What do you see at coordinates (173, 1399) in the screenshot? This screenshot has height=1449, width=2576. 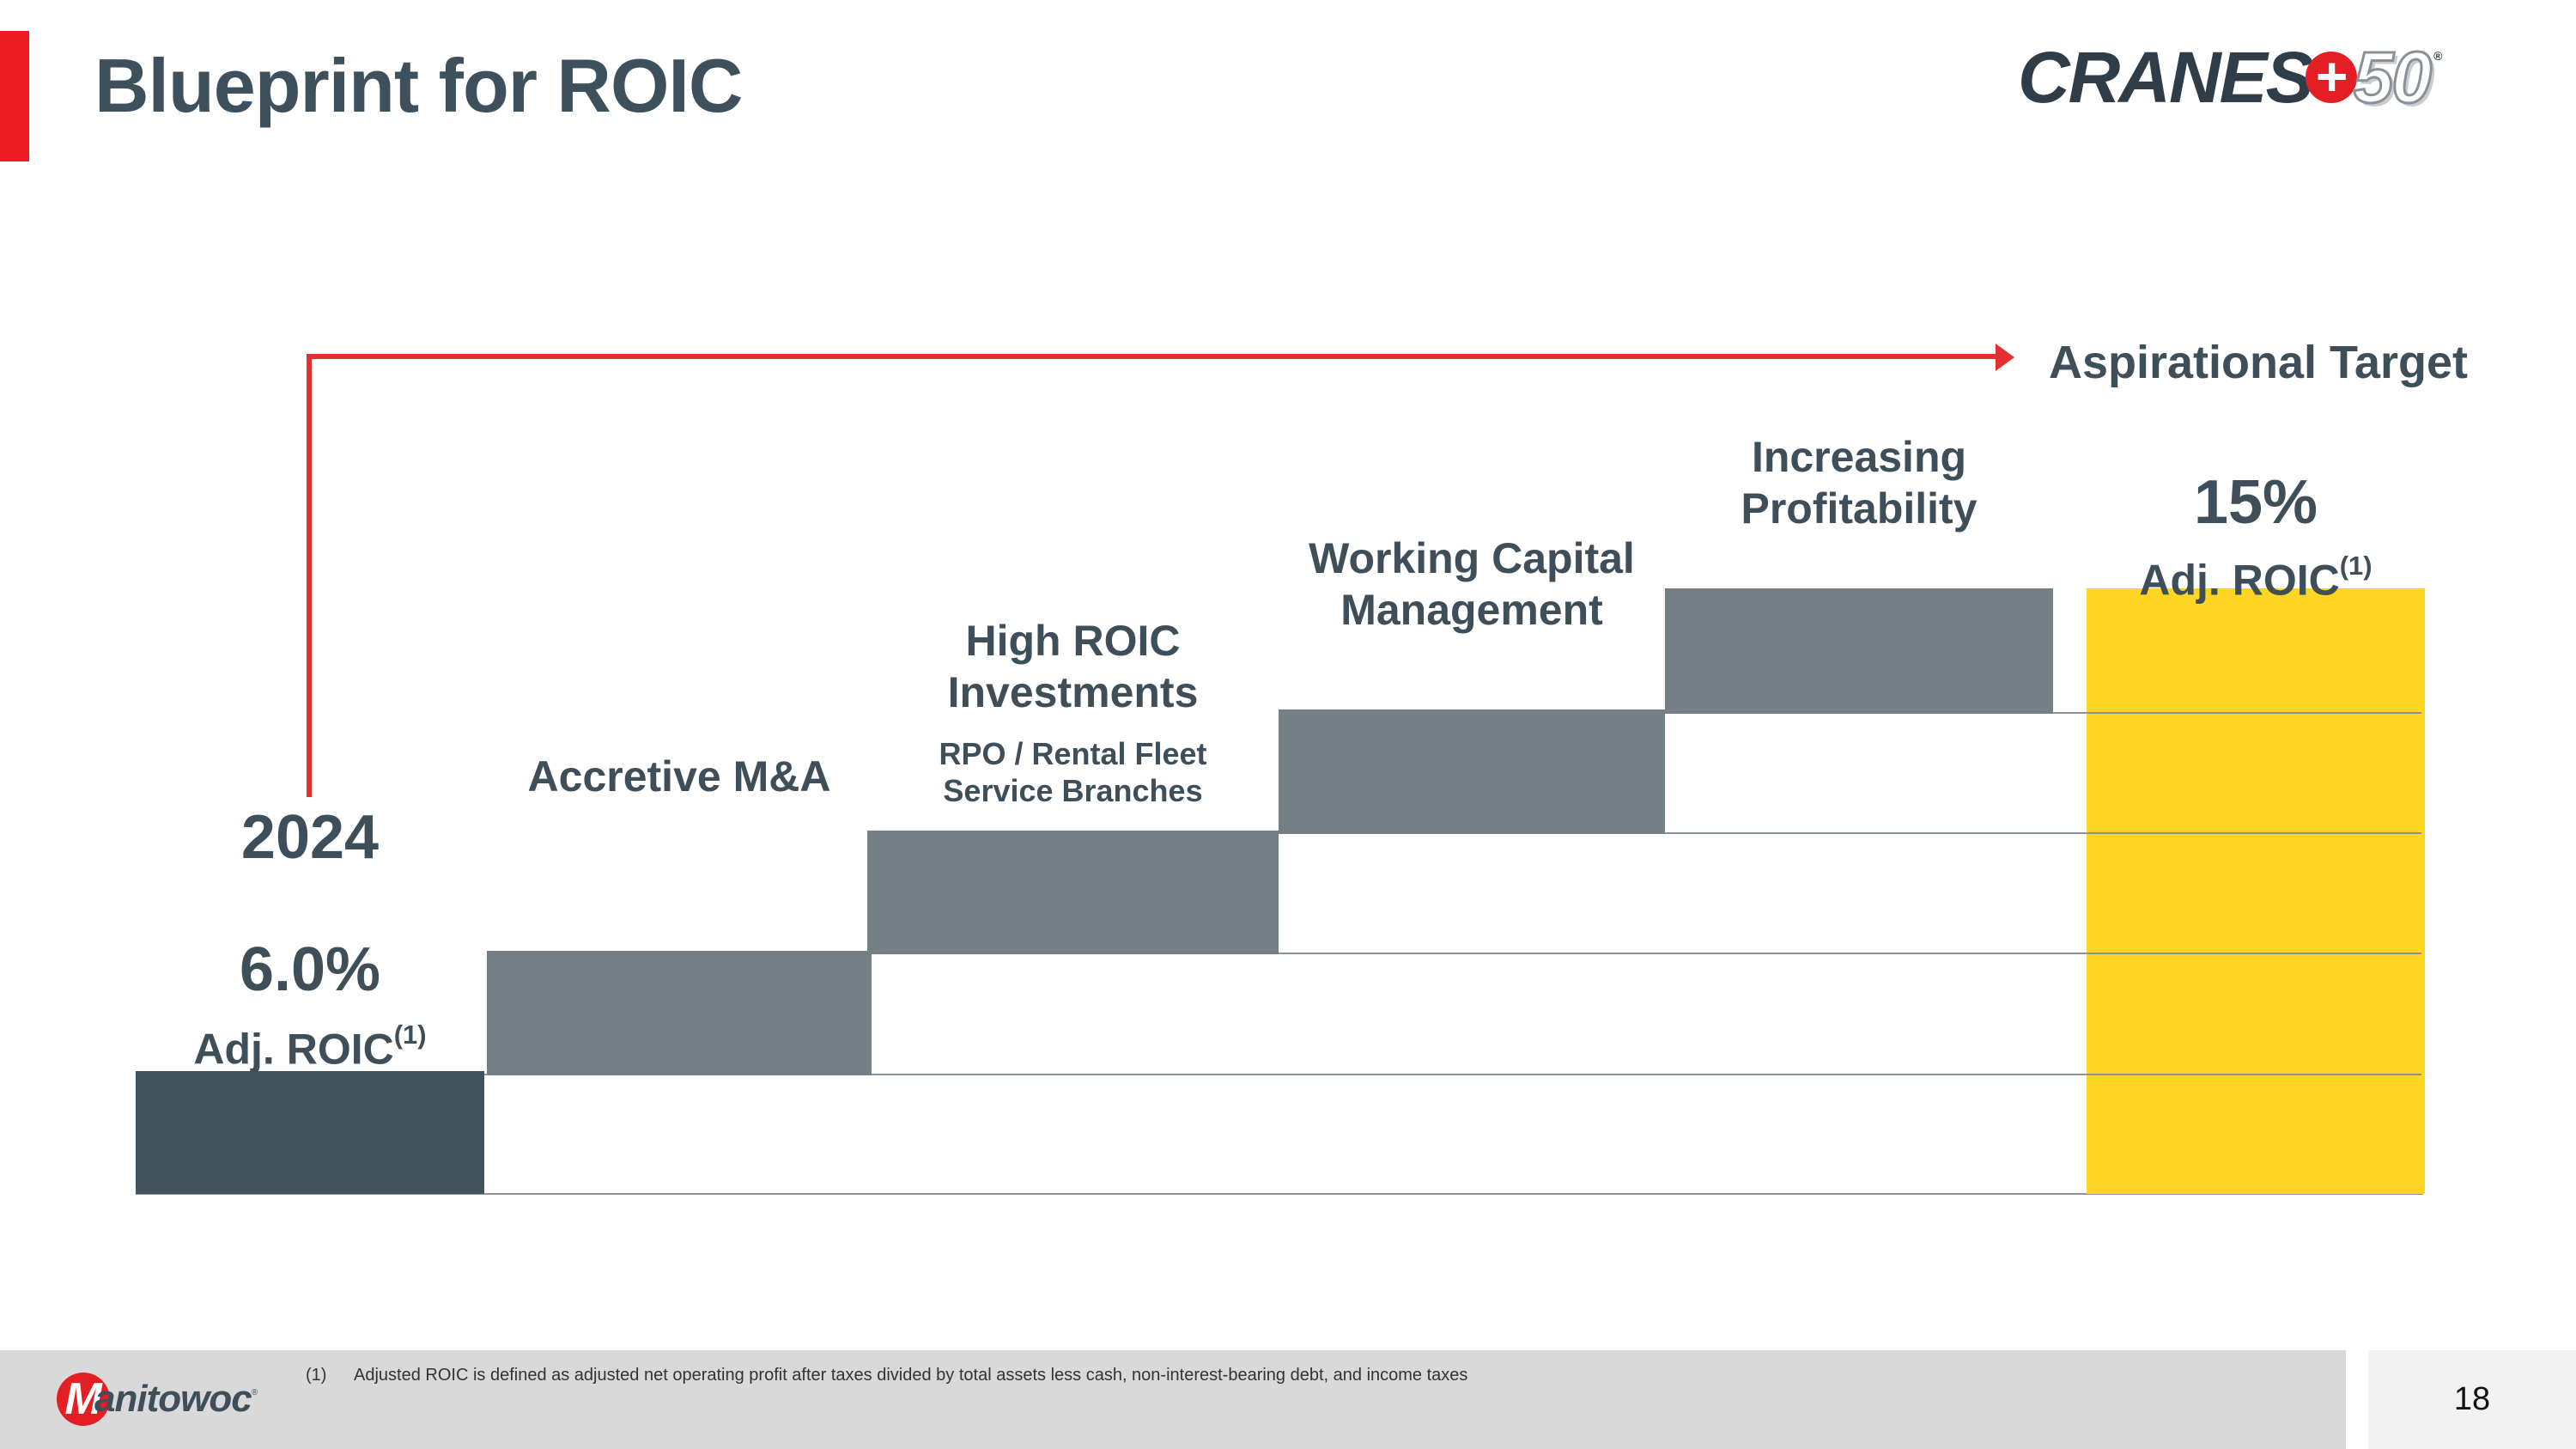 I see `manitowoc-wordmark: anitowoc` at bounding box center [173, 1399].